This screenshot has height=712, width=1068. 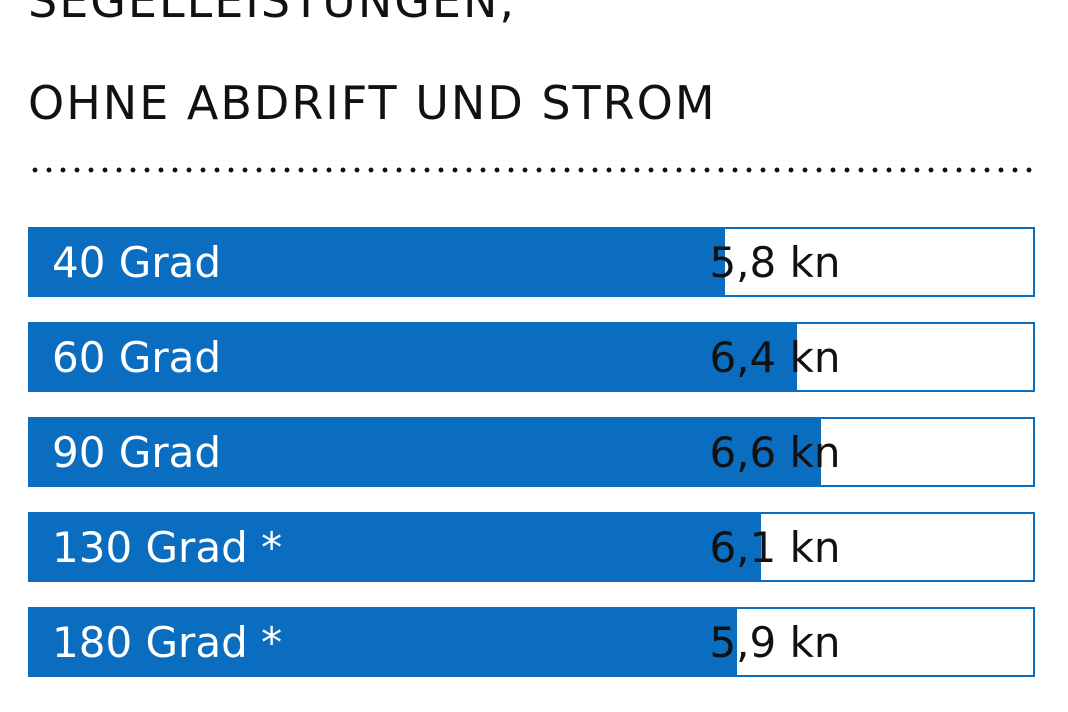 I want to click on bar-row: 130 Grad * 6,1 kn, so click(x=531, y=547).